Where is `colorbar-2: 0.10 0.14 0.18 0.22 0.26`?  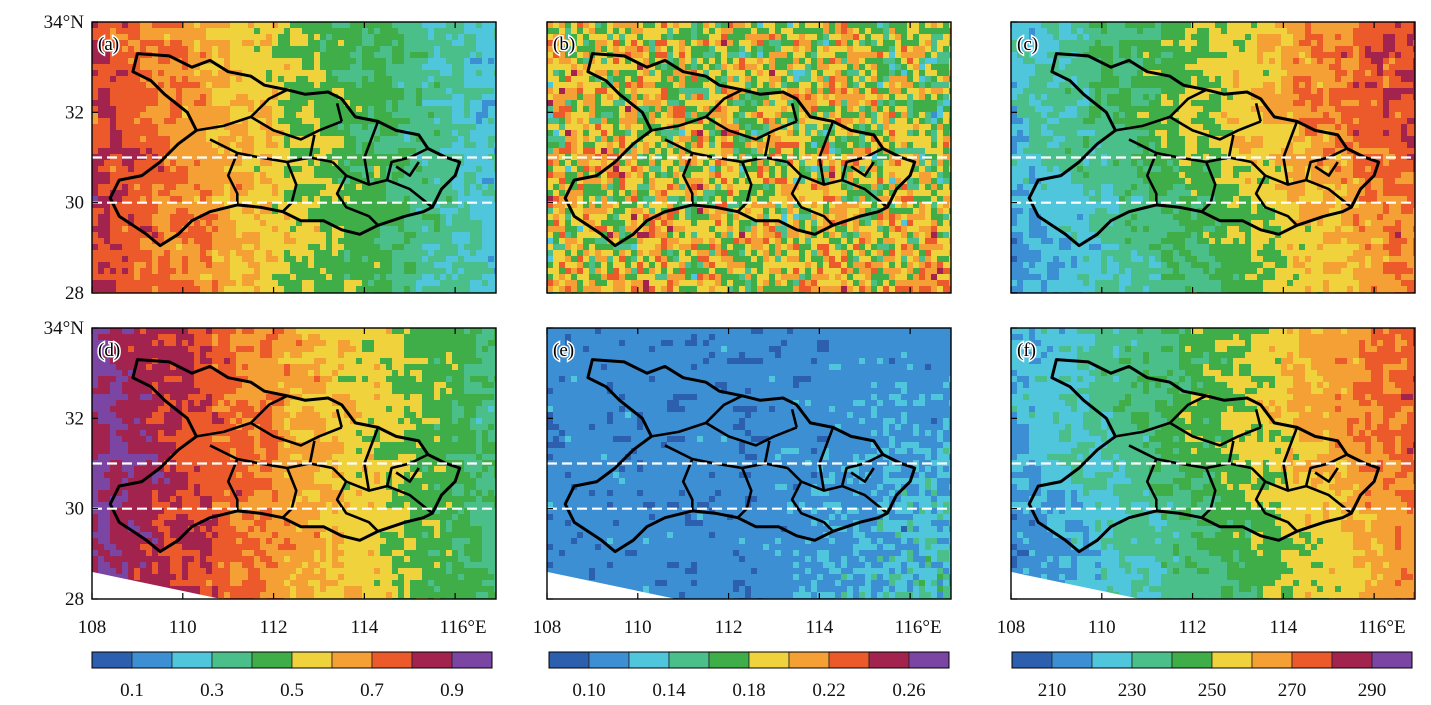
colorbar-2: 0.10 0.14 0.18 0.22 0.26 is located at coordinates (749, 676).